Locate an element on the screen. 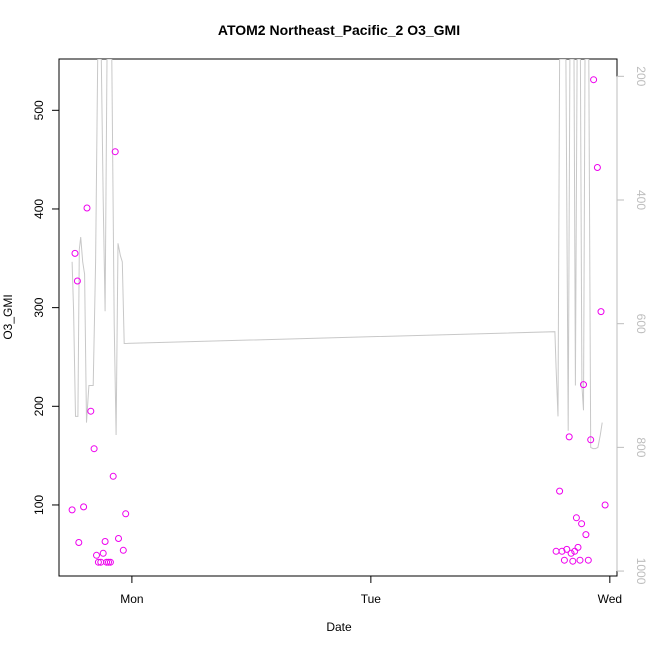 The image size is (650, 650). y-tick-label: 400 is located at coordinates (39, 209).